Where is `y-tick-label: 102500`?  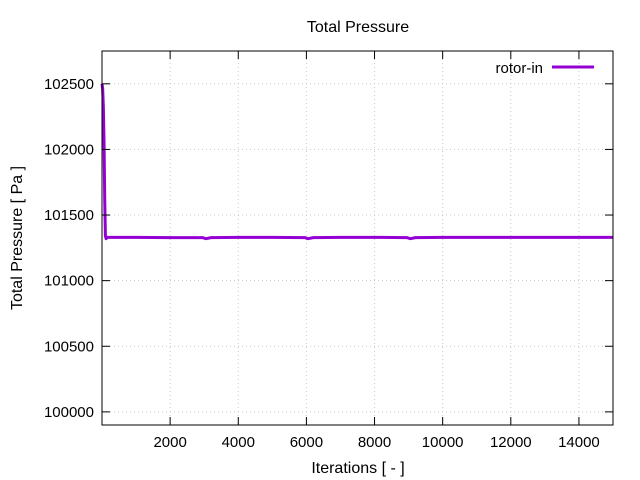 y-tick-label: 102500 is located at coordinates (69, 84).